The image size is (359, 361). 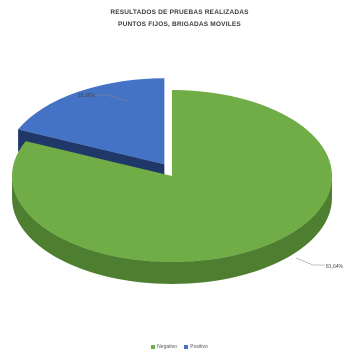 What do you see at coordinates (199, 347) in the screenshot?
I see `legend-label-positivo: Positivo` at bounding box center [199, 347].